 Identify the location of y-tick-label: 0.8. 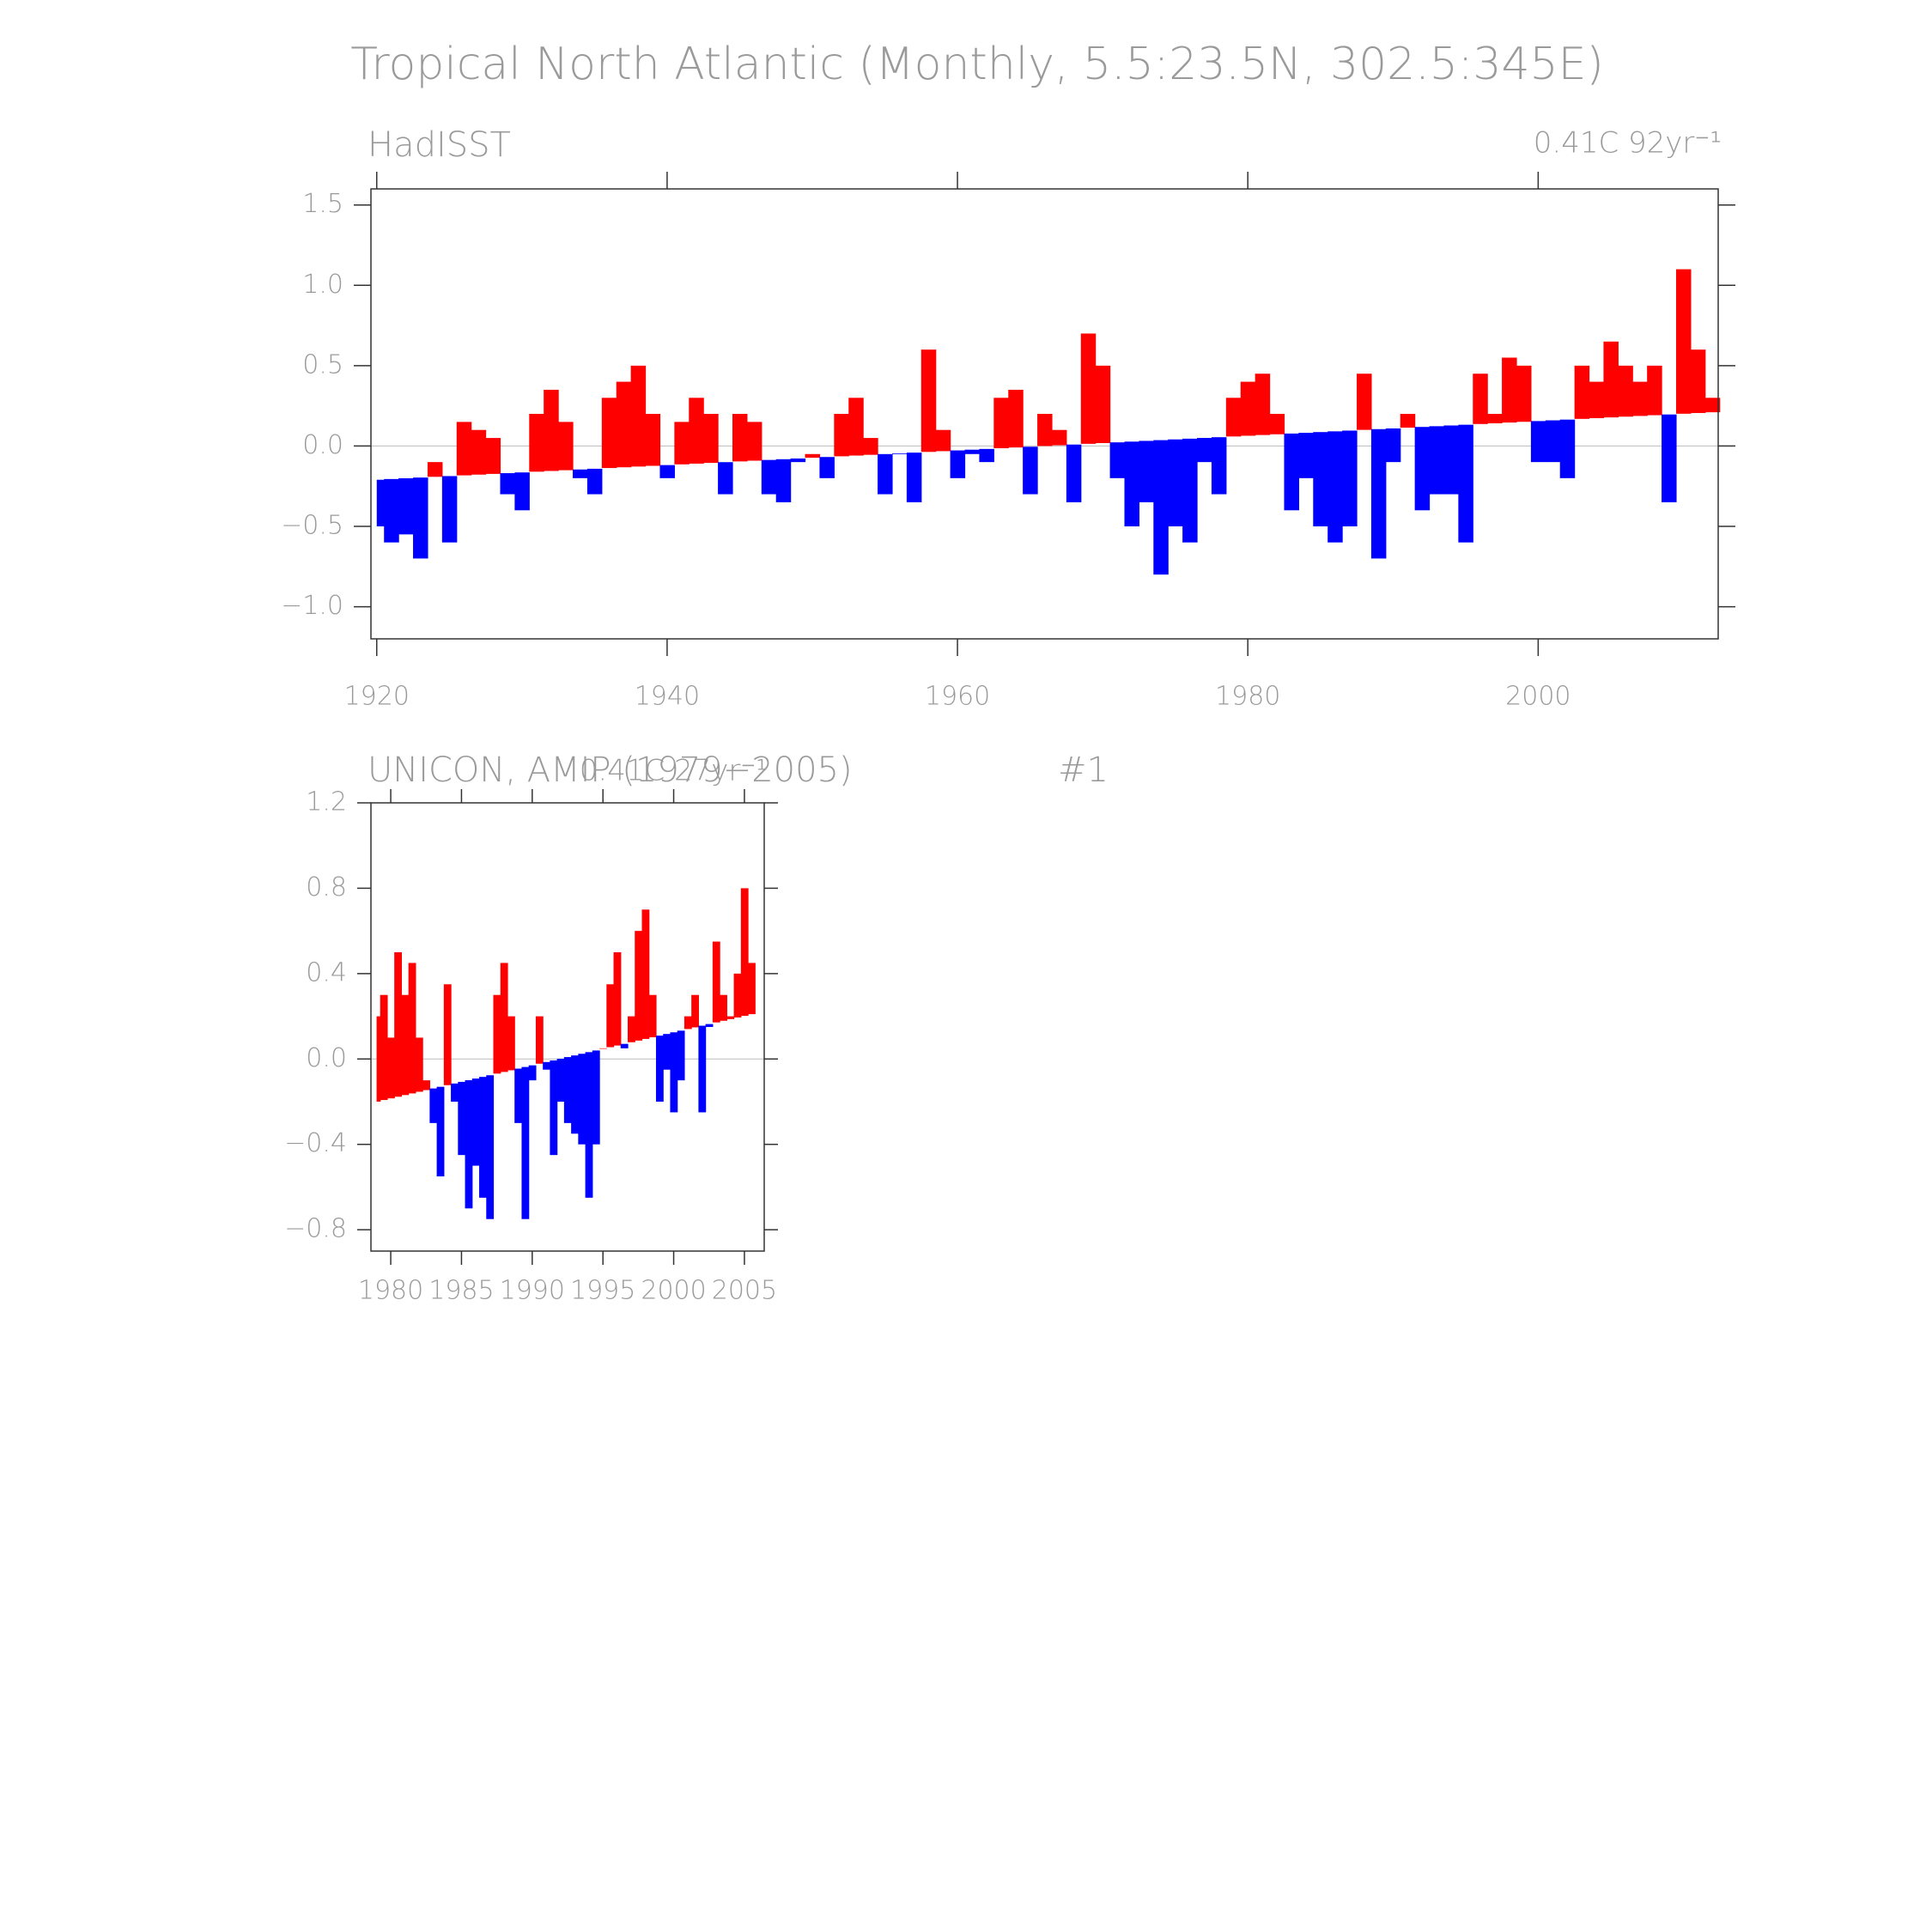
(326, 887).